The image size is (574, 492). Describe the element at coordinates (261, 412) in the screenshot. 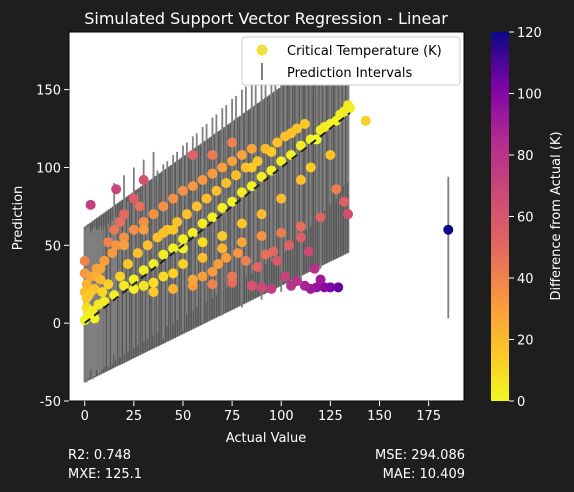

I see `x-axis-ticks: 0 25 50 75 100 125 150 175` at that location.